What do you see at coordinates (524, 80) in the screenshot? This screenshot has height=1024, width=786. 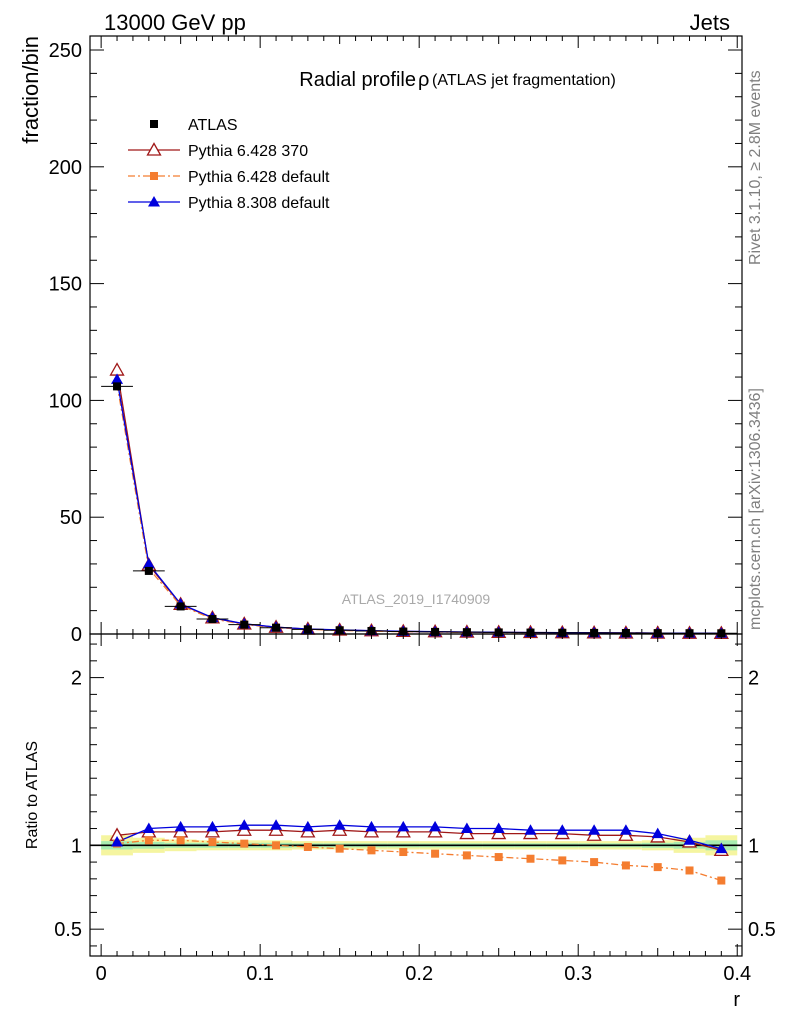 I see `chart-title-suffix: (ATLAS jet fragmentation)` at bounding box center [524, 80].